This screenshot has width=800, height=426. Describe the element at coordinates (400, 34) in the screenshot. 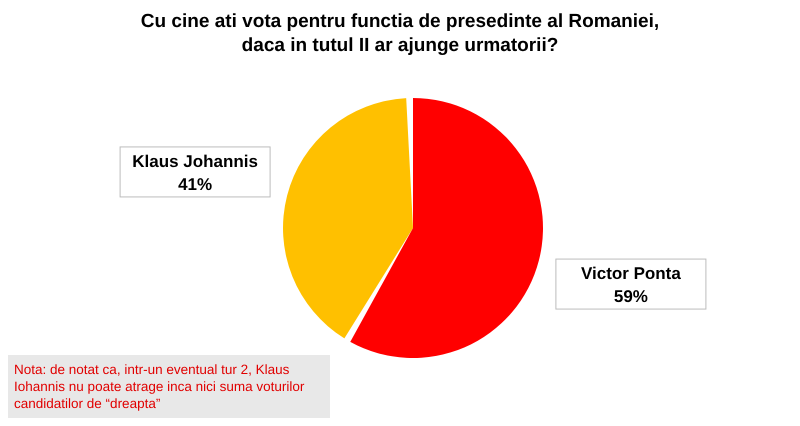

I see `chart-title: Cu cine ati vota pentru functia de presedinte al Romaniei, daca in tutul II ar ajunge urmatorii?` at that location.